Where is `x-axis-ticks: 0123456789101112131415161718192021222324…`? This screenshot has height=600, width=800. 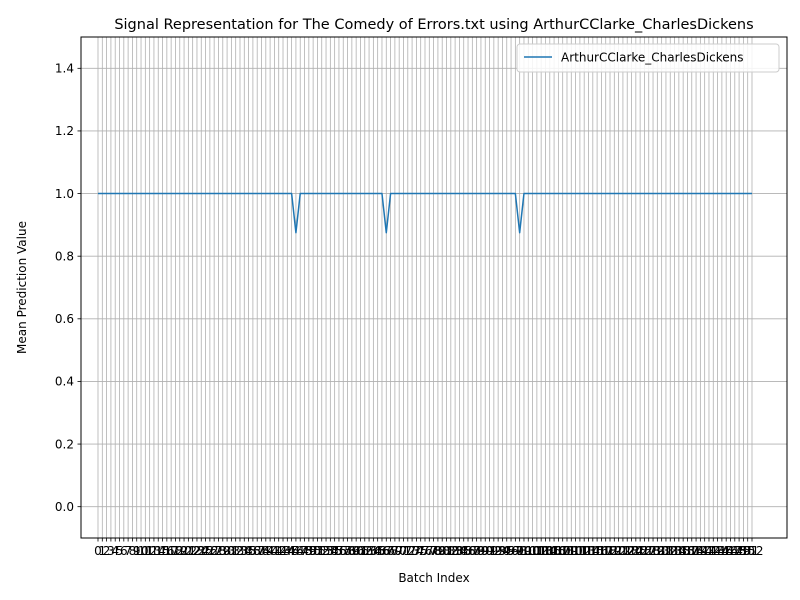
x-axis-ticks: 0123456789101112131415161718192021222324… is located at coordinates (428, 548).